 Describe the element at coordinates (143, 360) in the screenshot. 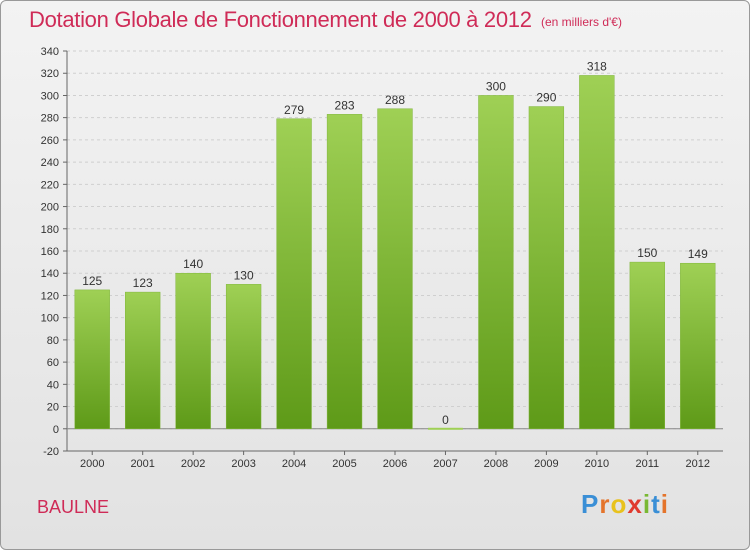

I see `bar-2001` at that location.